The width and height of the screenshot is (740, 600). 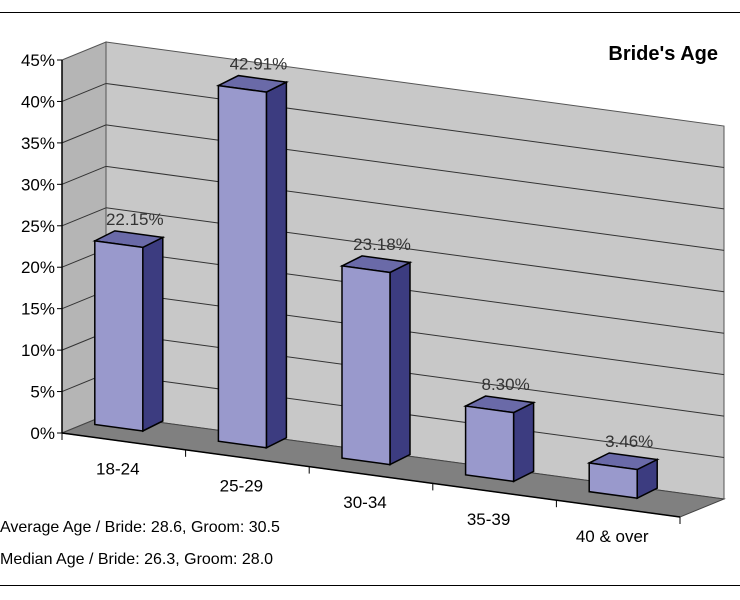 What do you see at coordinates (38, 267) in the screenshot?
I see `y-tick-label: 20%` at bounding box center [38, 267].